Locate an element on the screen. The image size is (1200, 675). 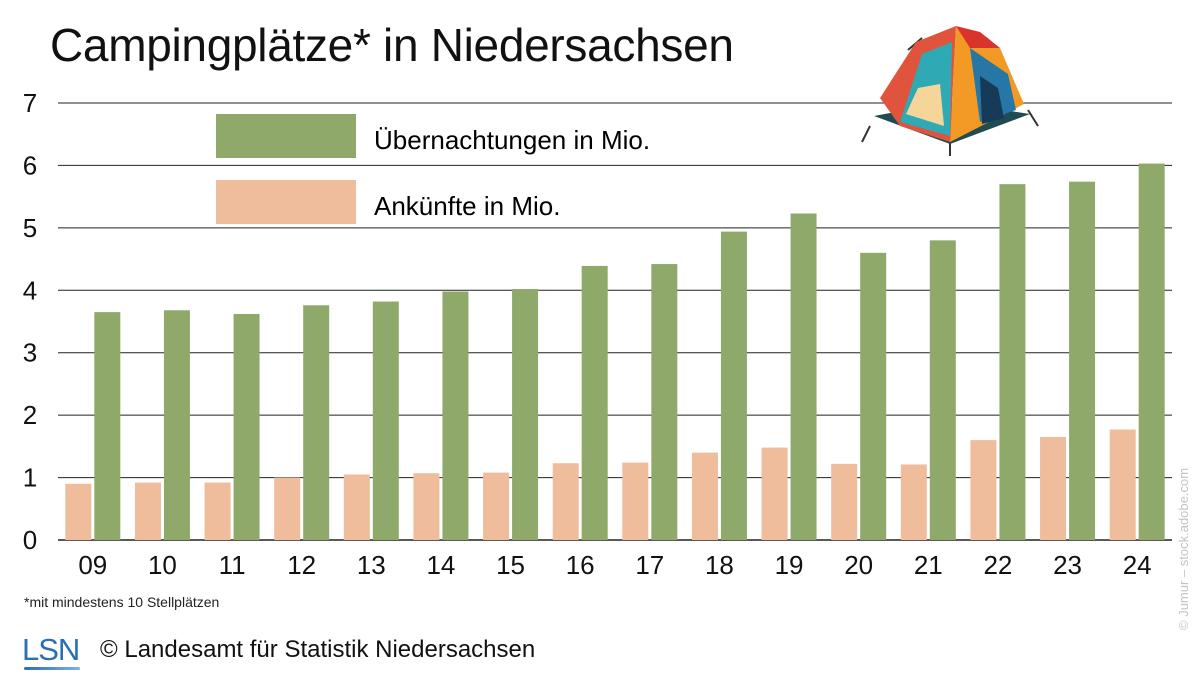
y-tick-label: 6 is located at coordinates (30, 165).